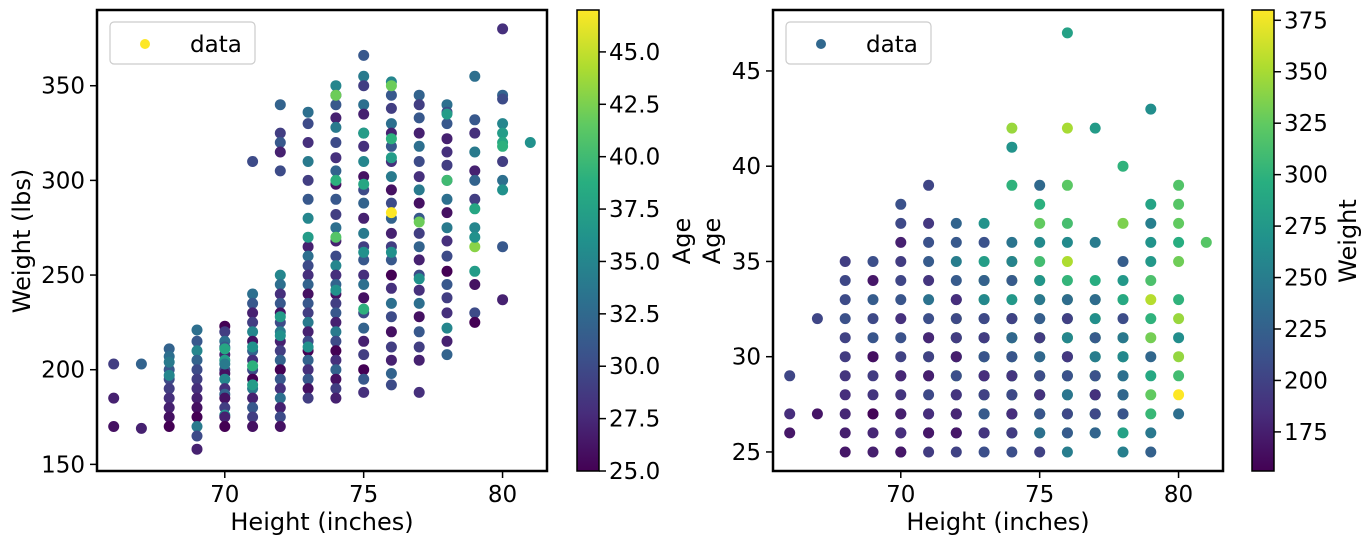 This screenshot has width=1372, height=545. I want to click on legend: data, so click(182, 43).